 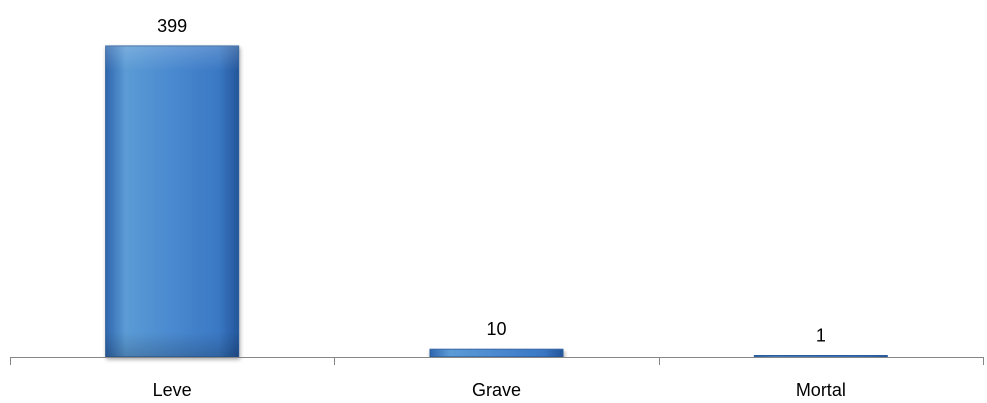 I want to click on x-tick-labels: Leve Grave Mortal, so click(x=499, y=390).